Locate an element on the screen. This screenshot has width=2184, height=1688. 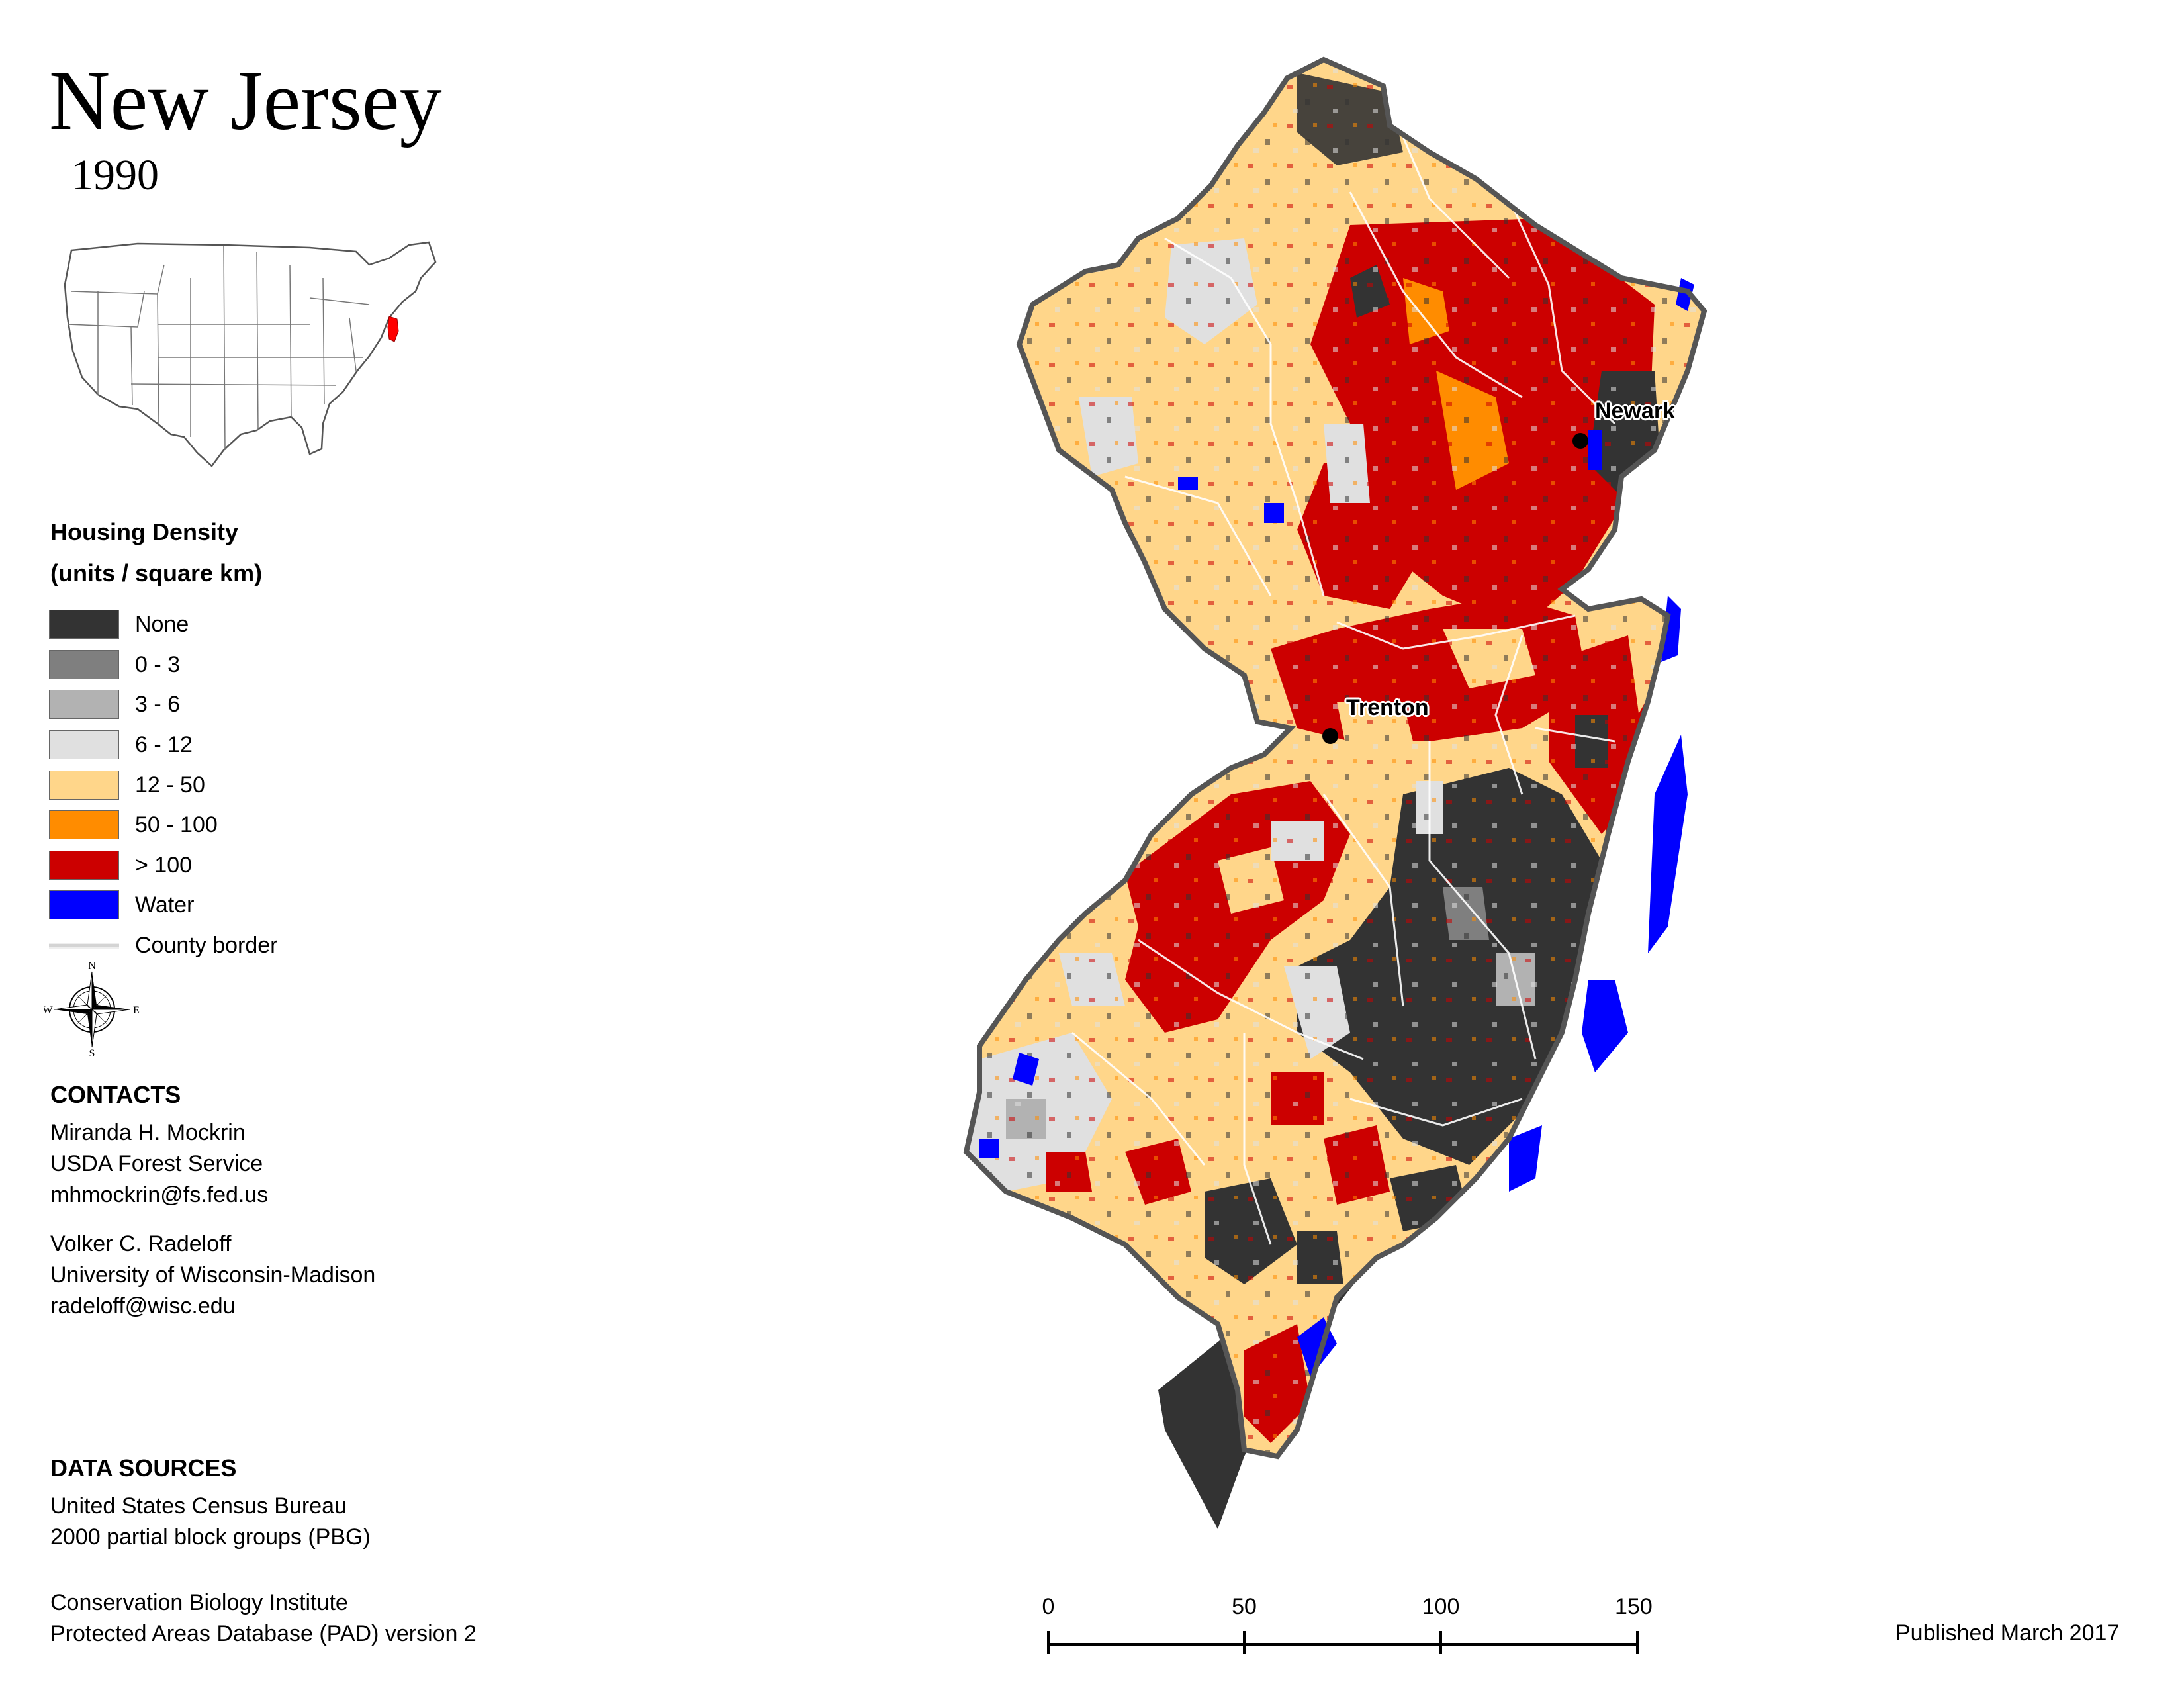
legend-label: Water is located at coordinates (165, 905).